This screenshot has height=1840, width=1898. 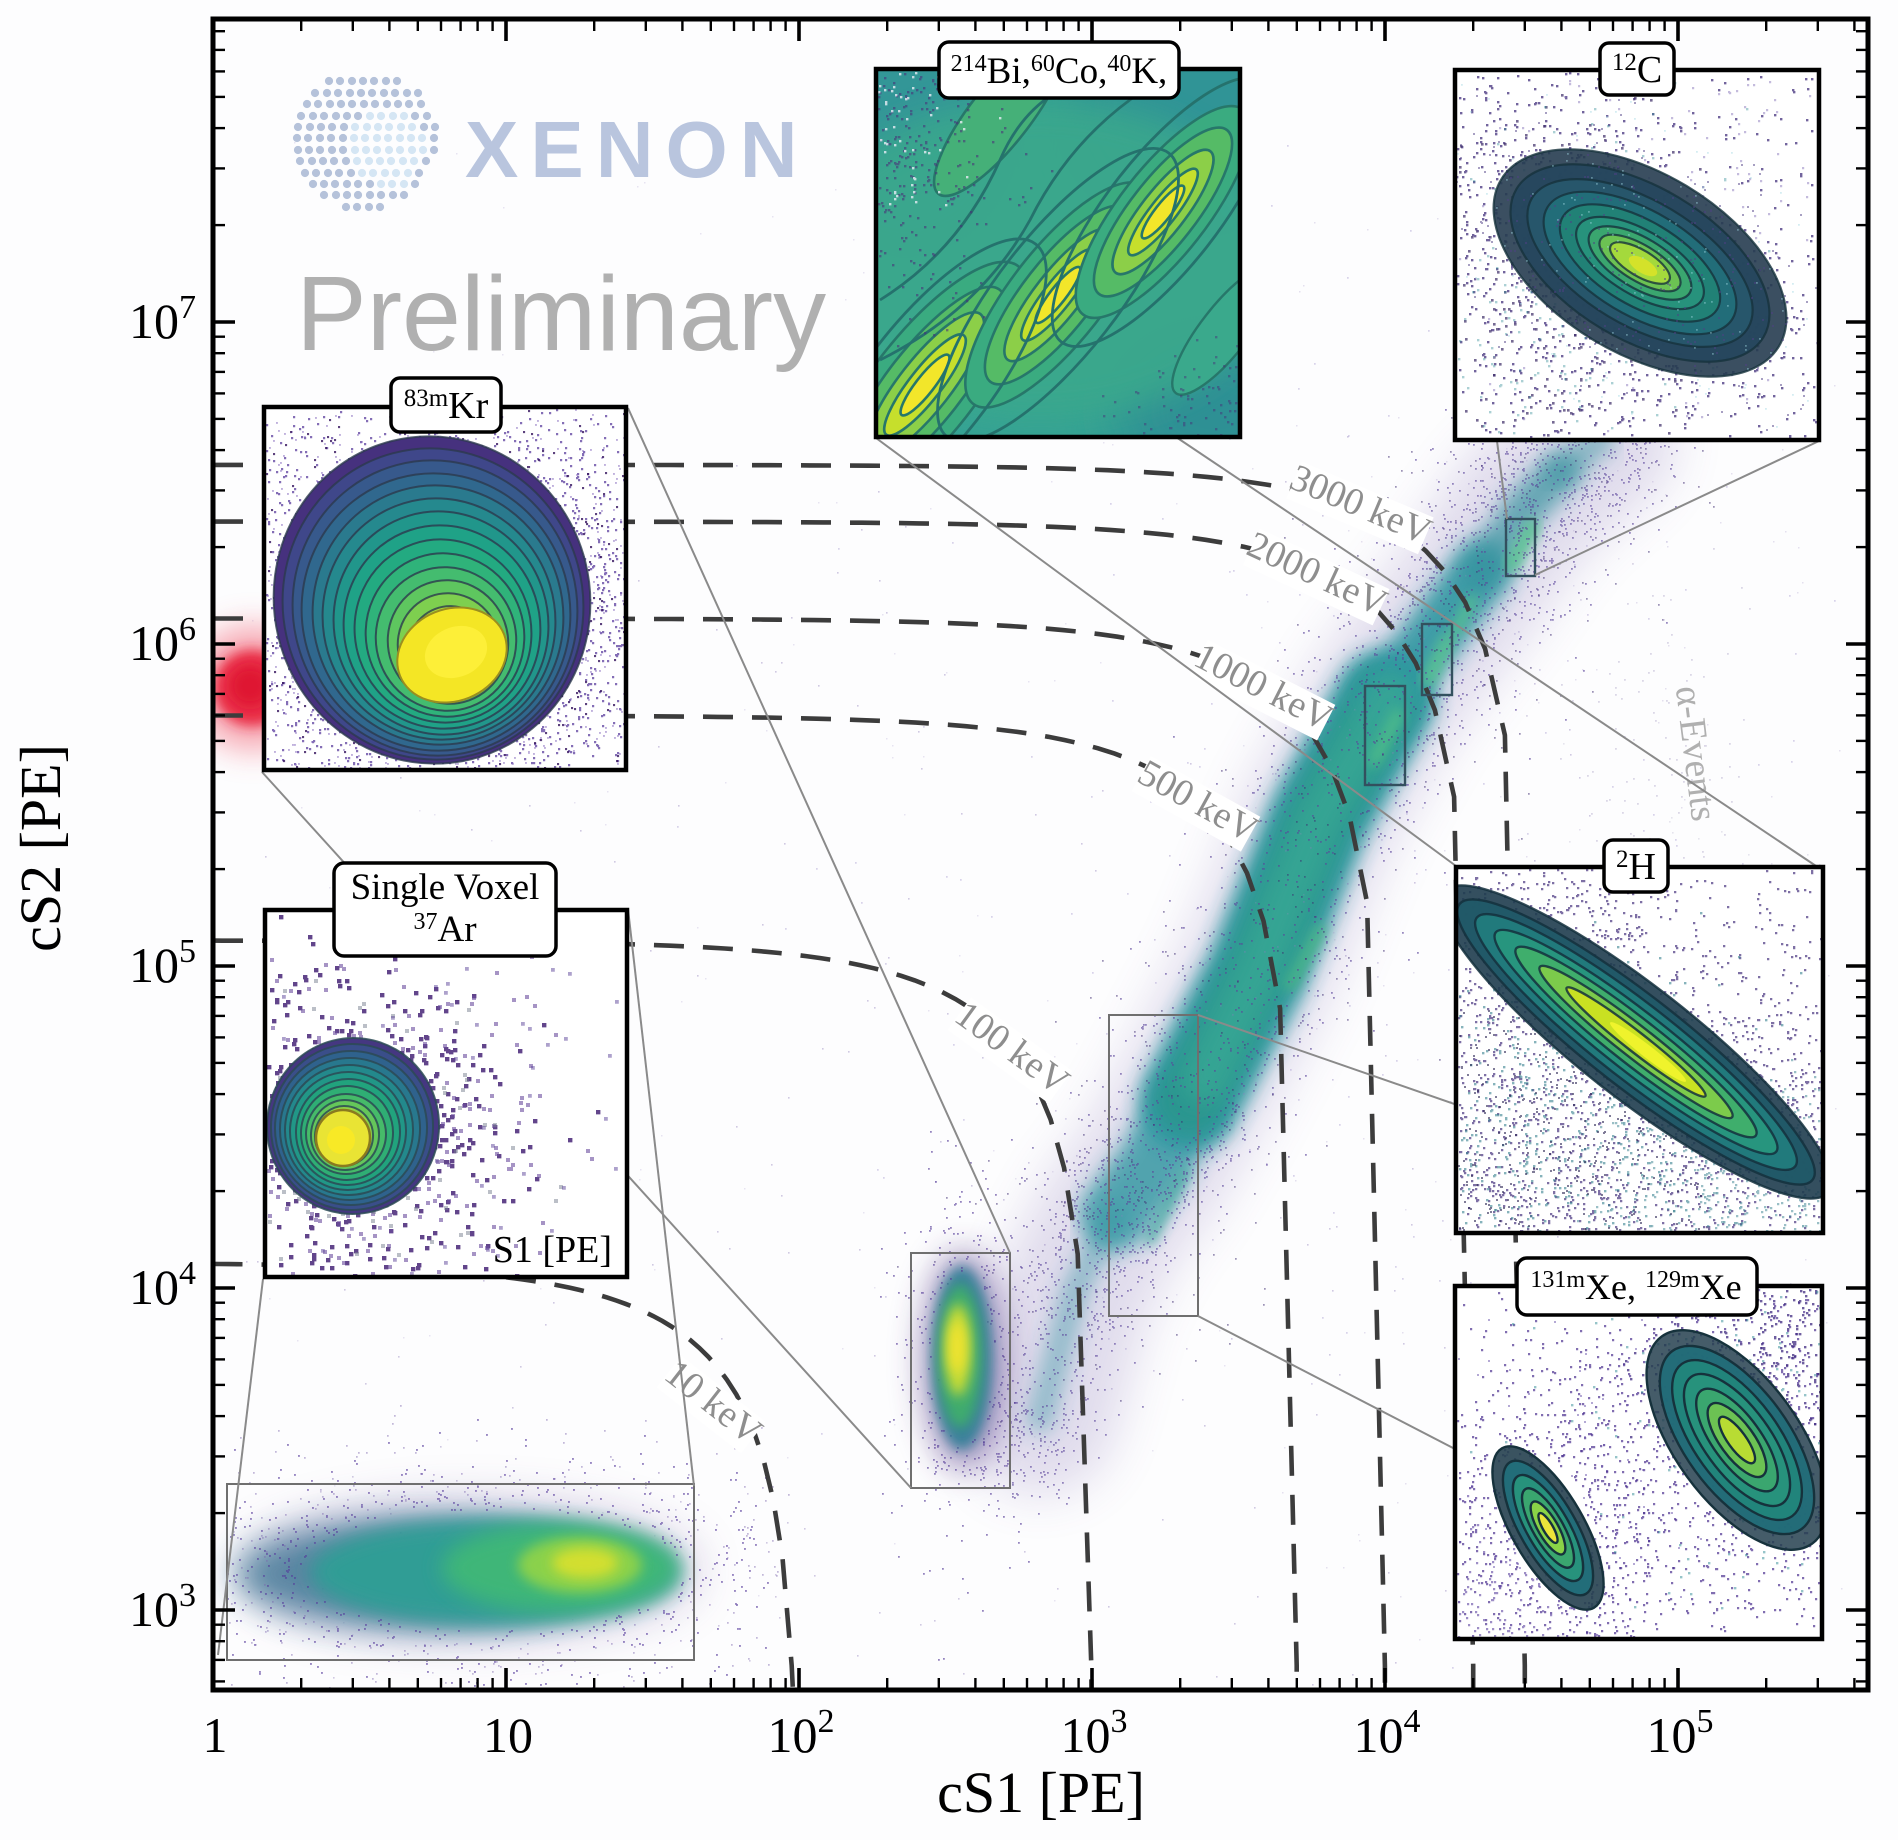 I want to click on svg-text: Single Voxel, so click(x=445, y=887).